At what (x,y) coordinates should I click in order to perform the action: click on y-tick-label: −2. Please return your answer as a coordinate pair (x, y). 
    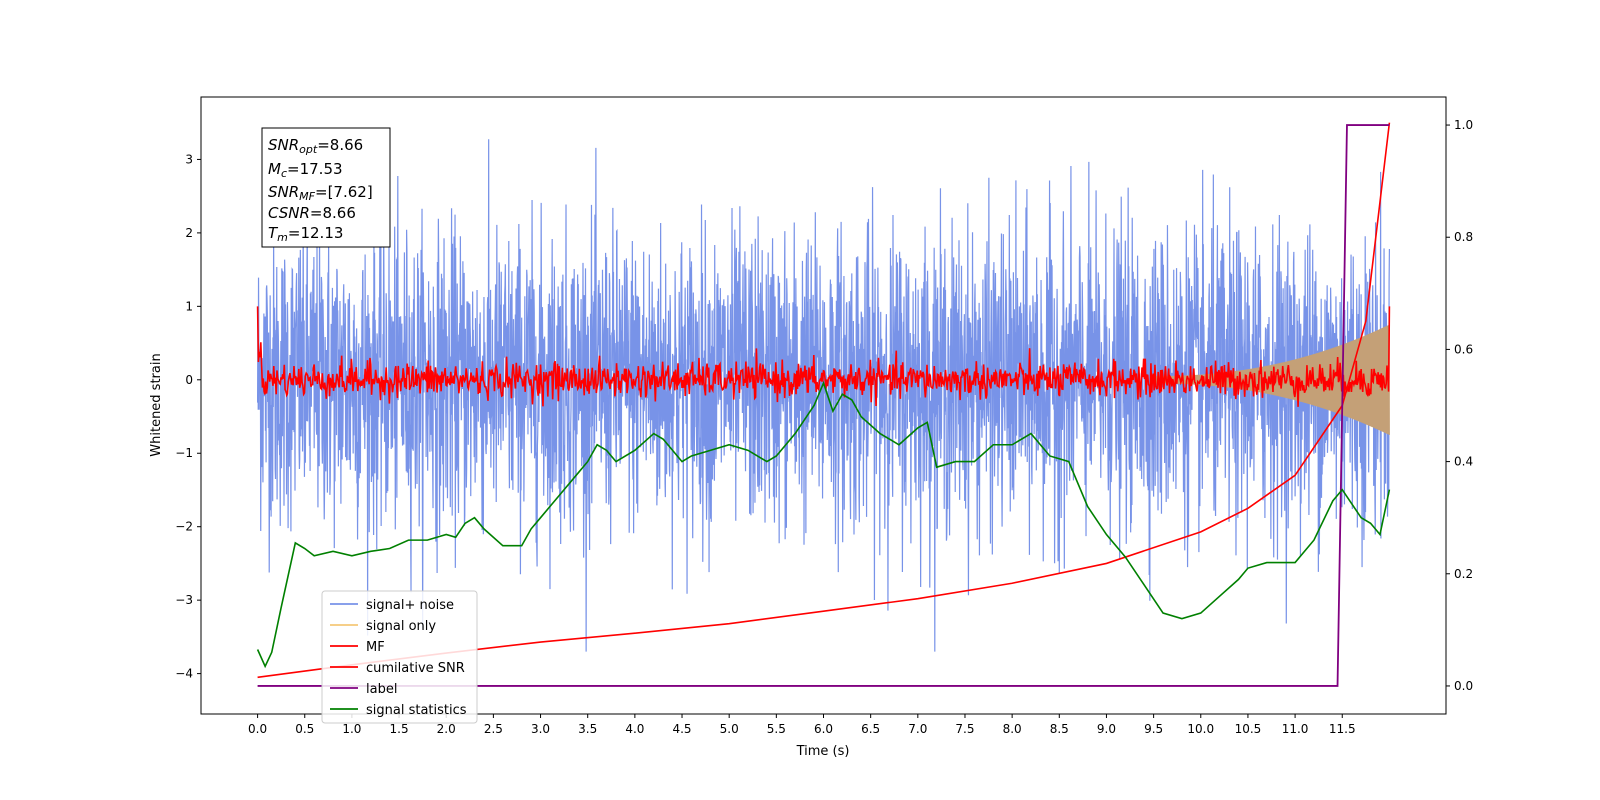
    Looking at the image, I should click on (184, 527).